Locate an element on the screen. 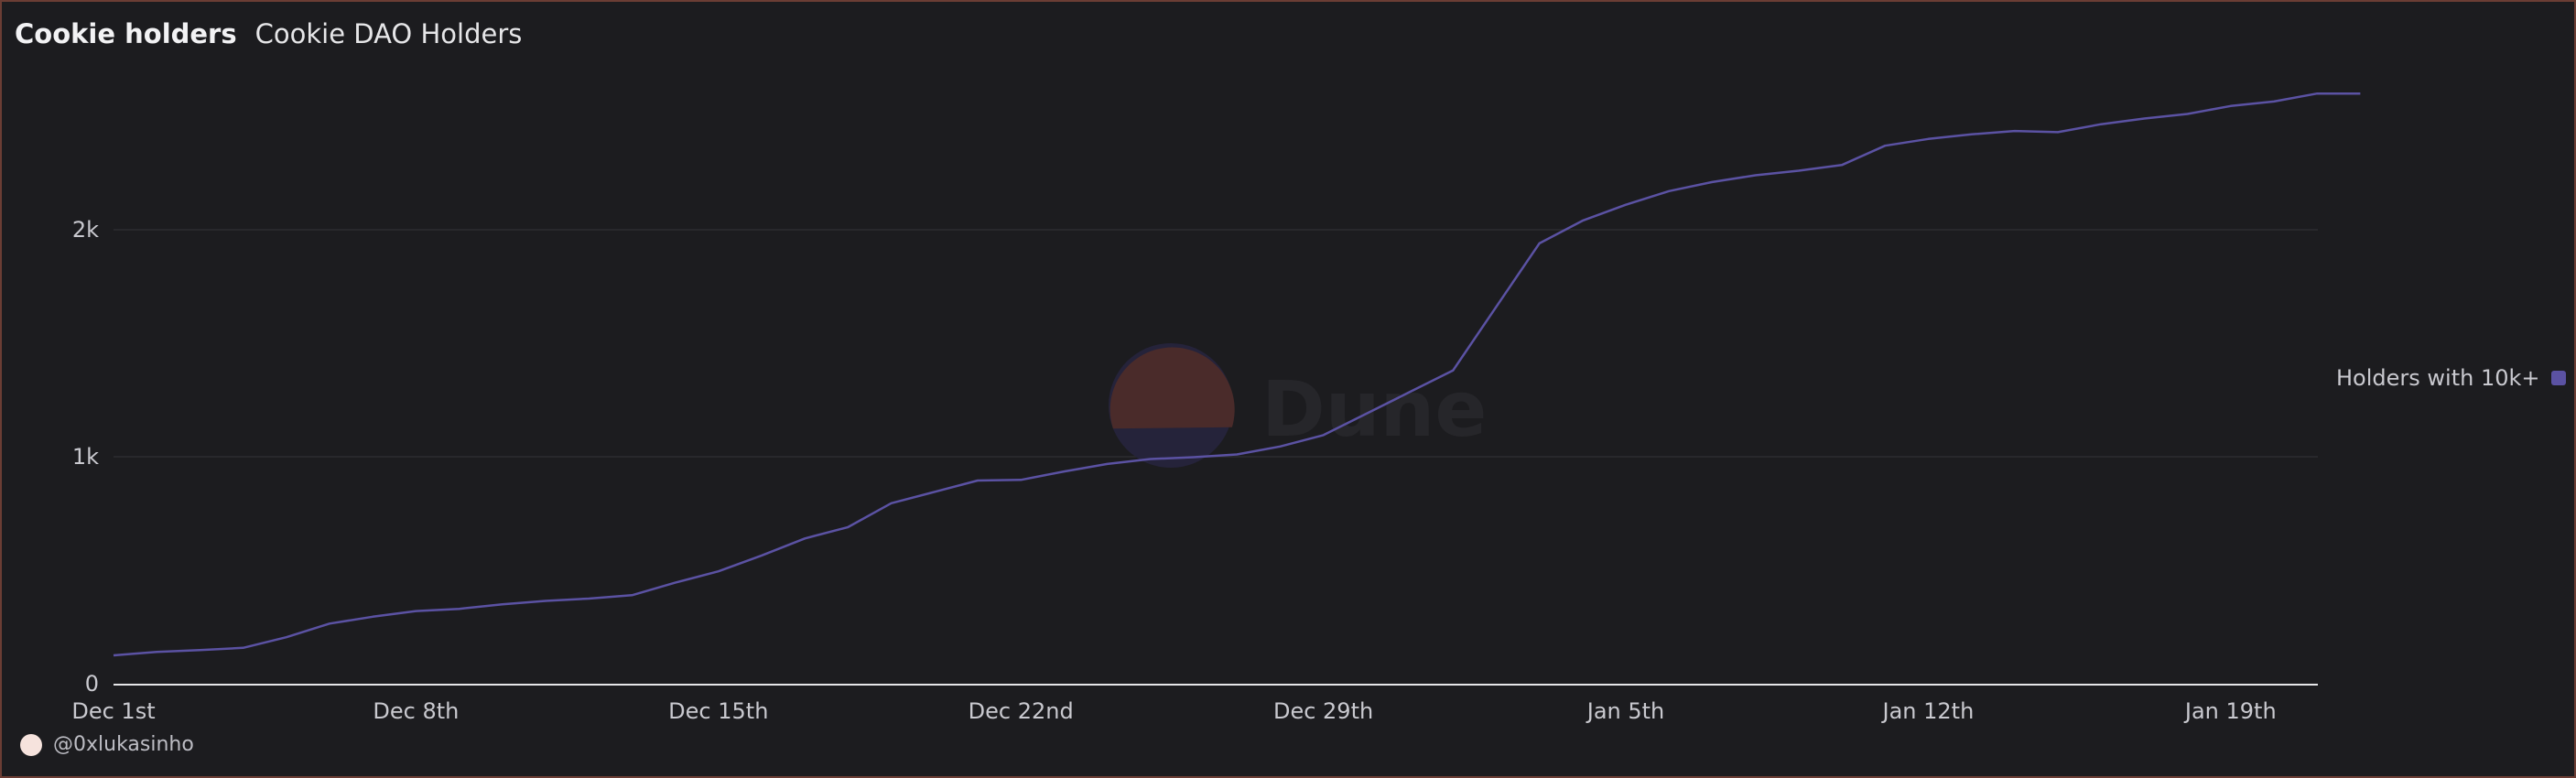 The height and width of the screenshot is (778, 2576). author-credit: @0xlukasinho is located at coordinates (107, 744).